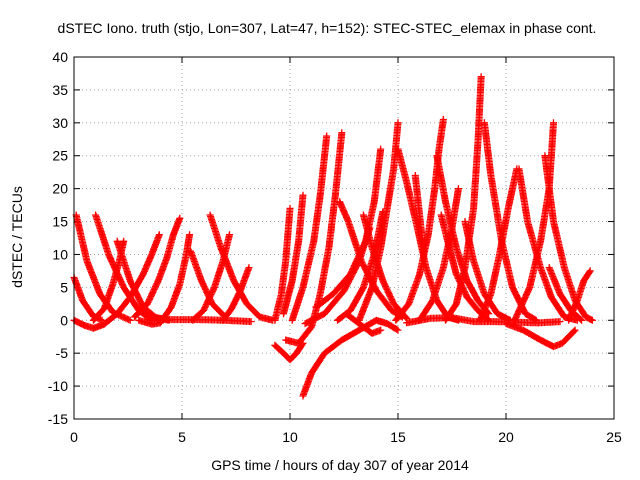 The width and height of the screenshot is (640, 480). I want to click on y-tick-label: 10, so click(60, 254).